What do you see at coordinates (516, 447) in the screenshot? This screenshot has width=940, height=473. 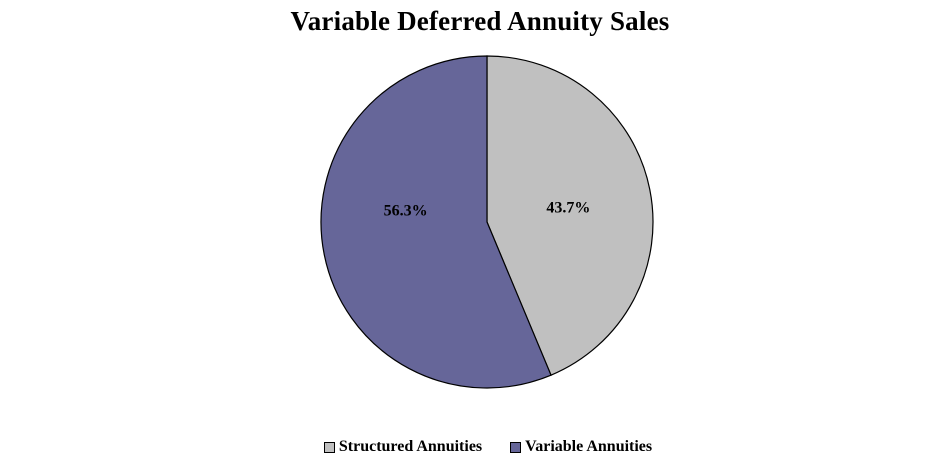 I see `legend-swatch-variable` at bounding box center [516, 447].